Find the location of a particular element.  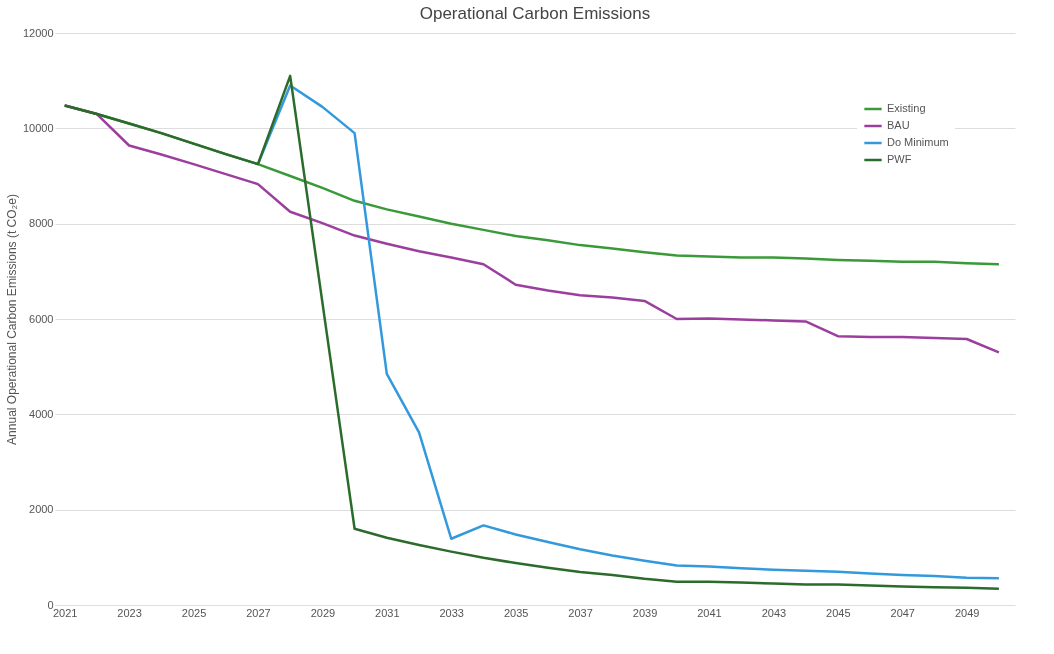

legend-label: PWF is located at coordinates (899, 159).